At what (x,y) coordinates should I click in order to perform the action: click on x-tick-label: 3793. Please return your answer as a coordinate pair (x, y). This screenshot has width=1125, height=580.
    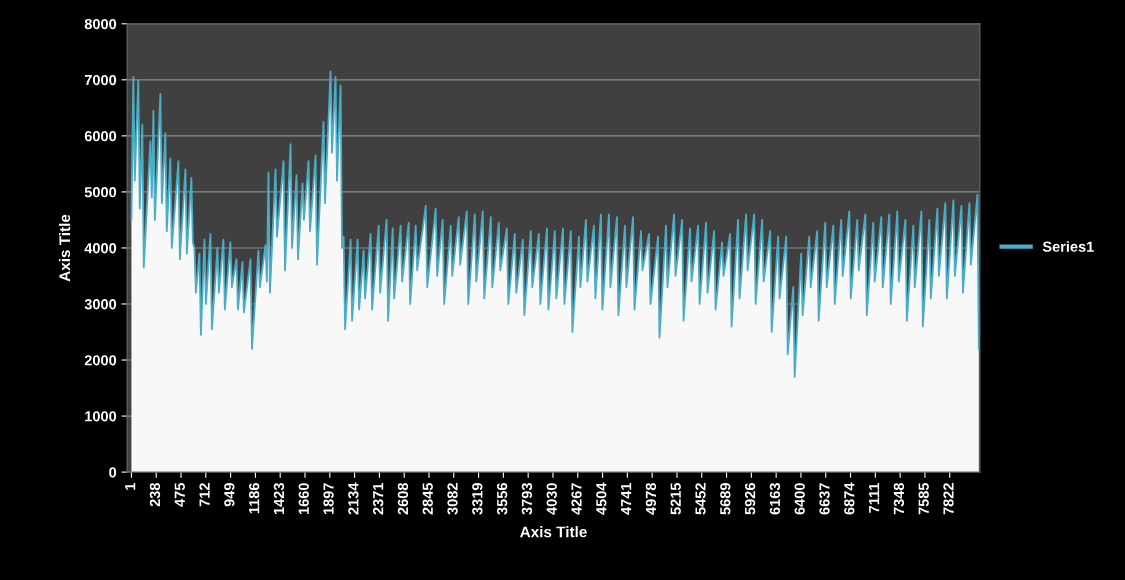
    Looking at the image, I should click on (527, 499).